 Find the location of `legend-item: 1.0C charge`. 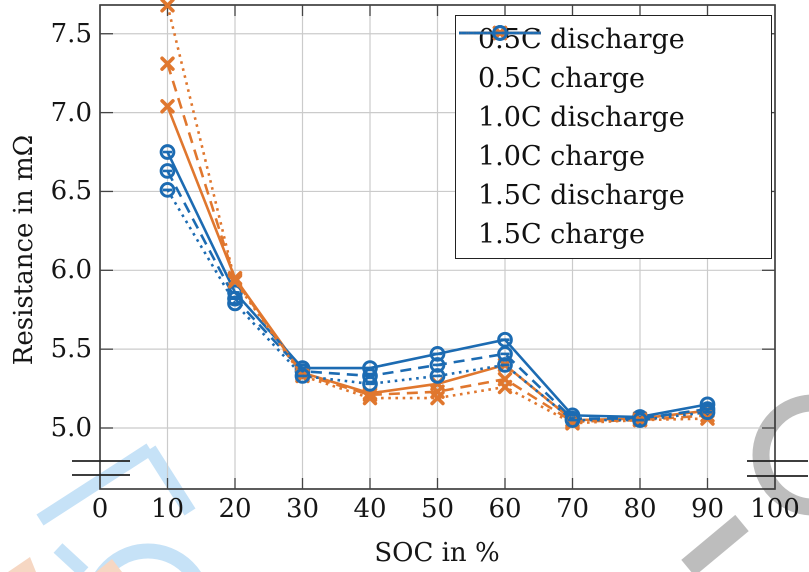

legend-item: 1.0C charge is located at coordinates (615, 100).